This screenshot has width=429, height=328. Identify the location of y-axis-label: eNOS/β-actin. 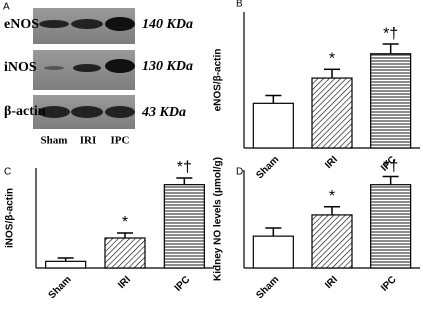
(218, 80).